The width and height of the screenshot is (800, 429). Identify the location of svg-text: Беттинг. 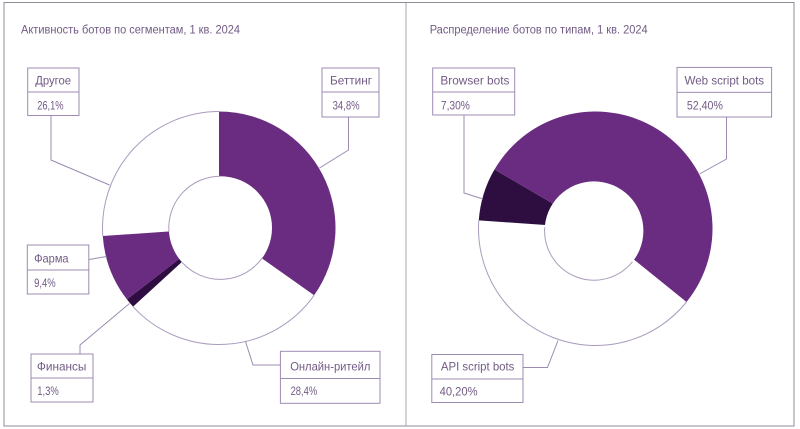
(351, 81).